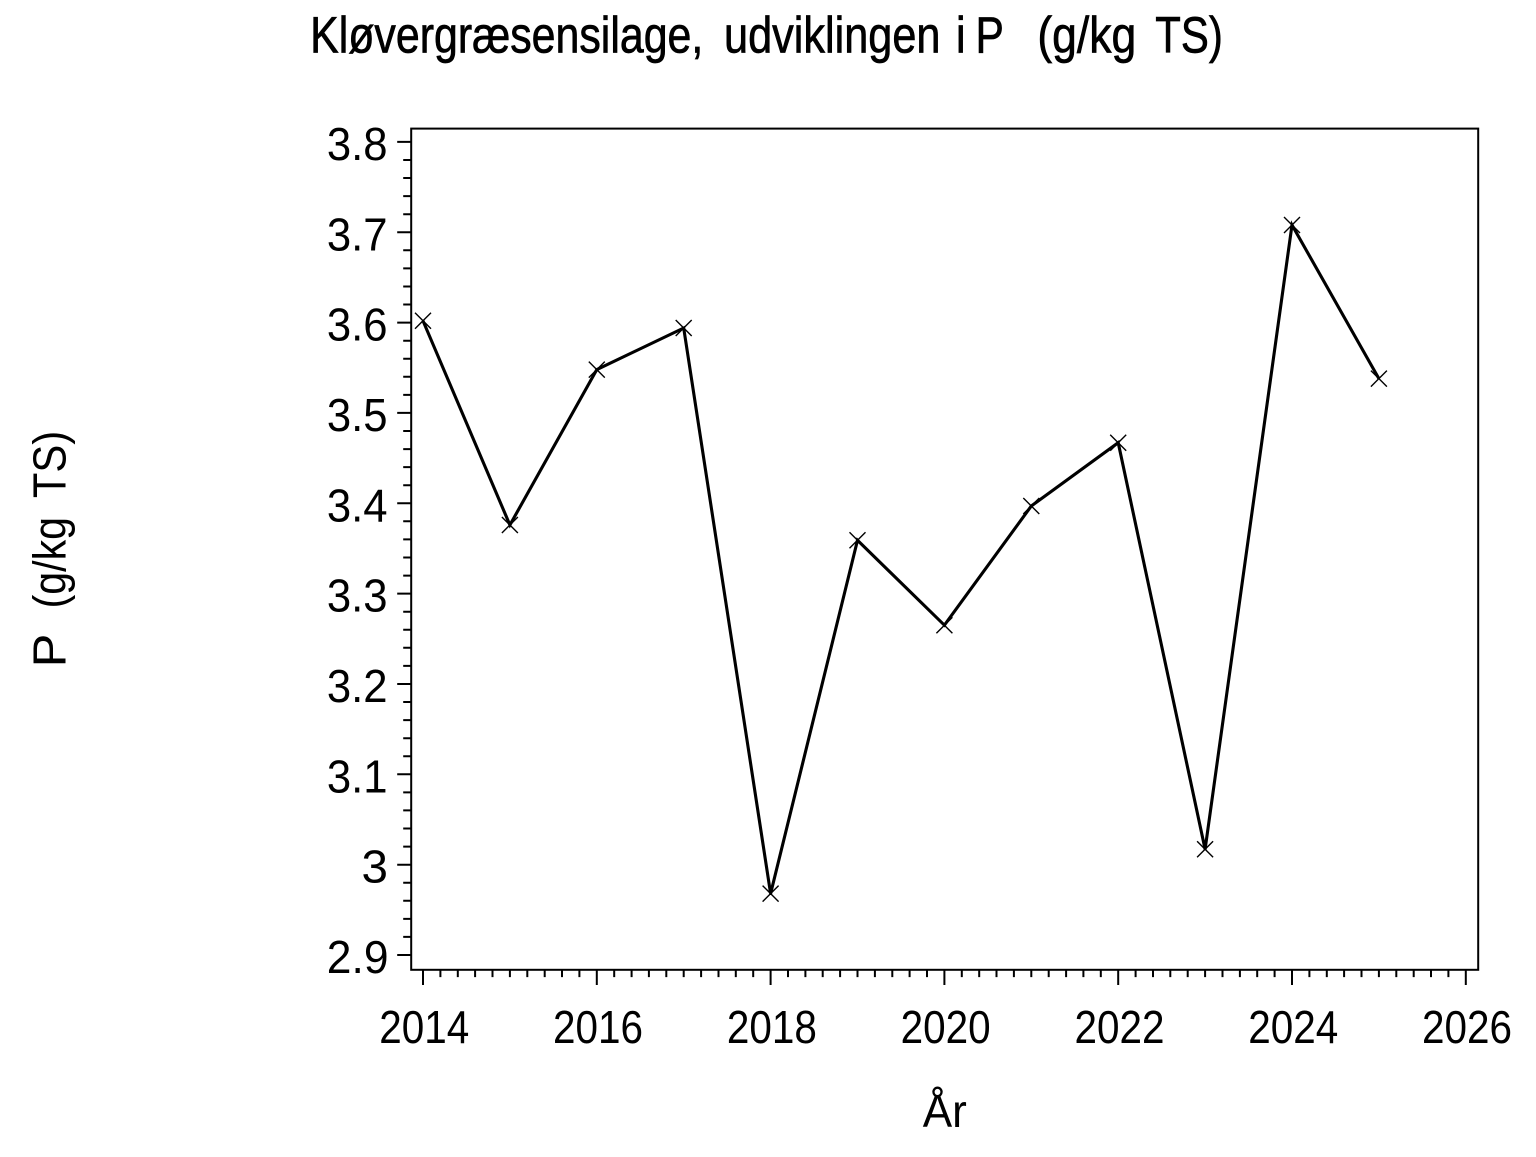 The image size is (1536, 1157). Describe the element at coordinates (357, 144) in the screenshot. I see `svg-text: 3.8` at that location.